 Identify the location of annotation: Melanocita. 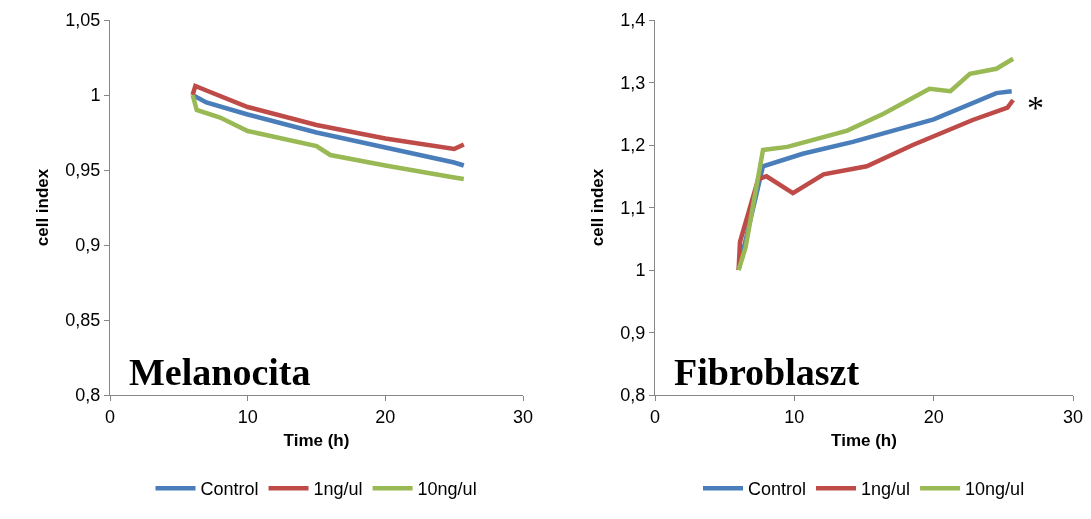
(220, 372).